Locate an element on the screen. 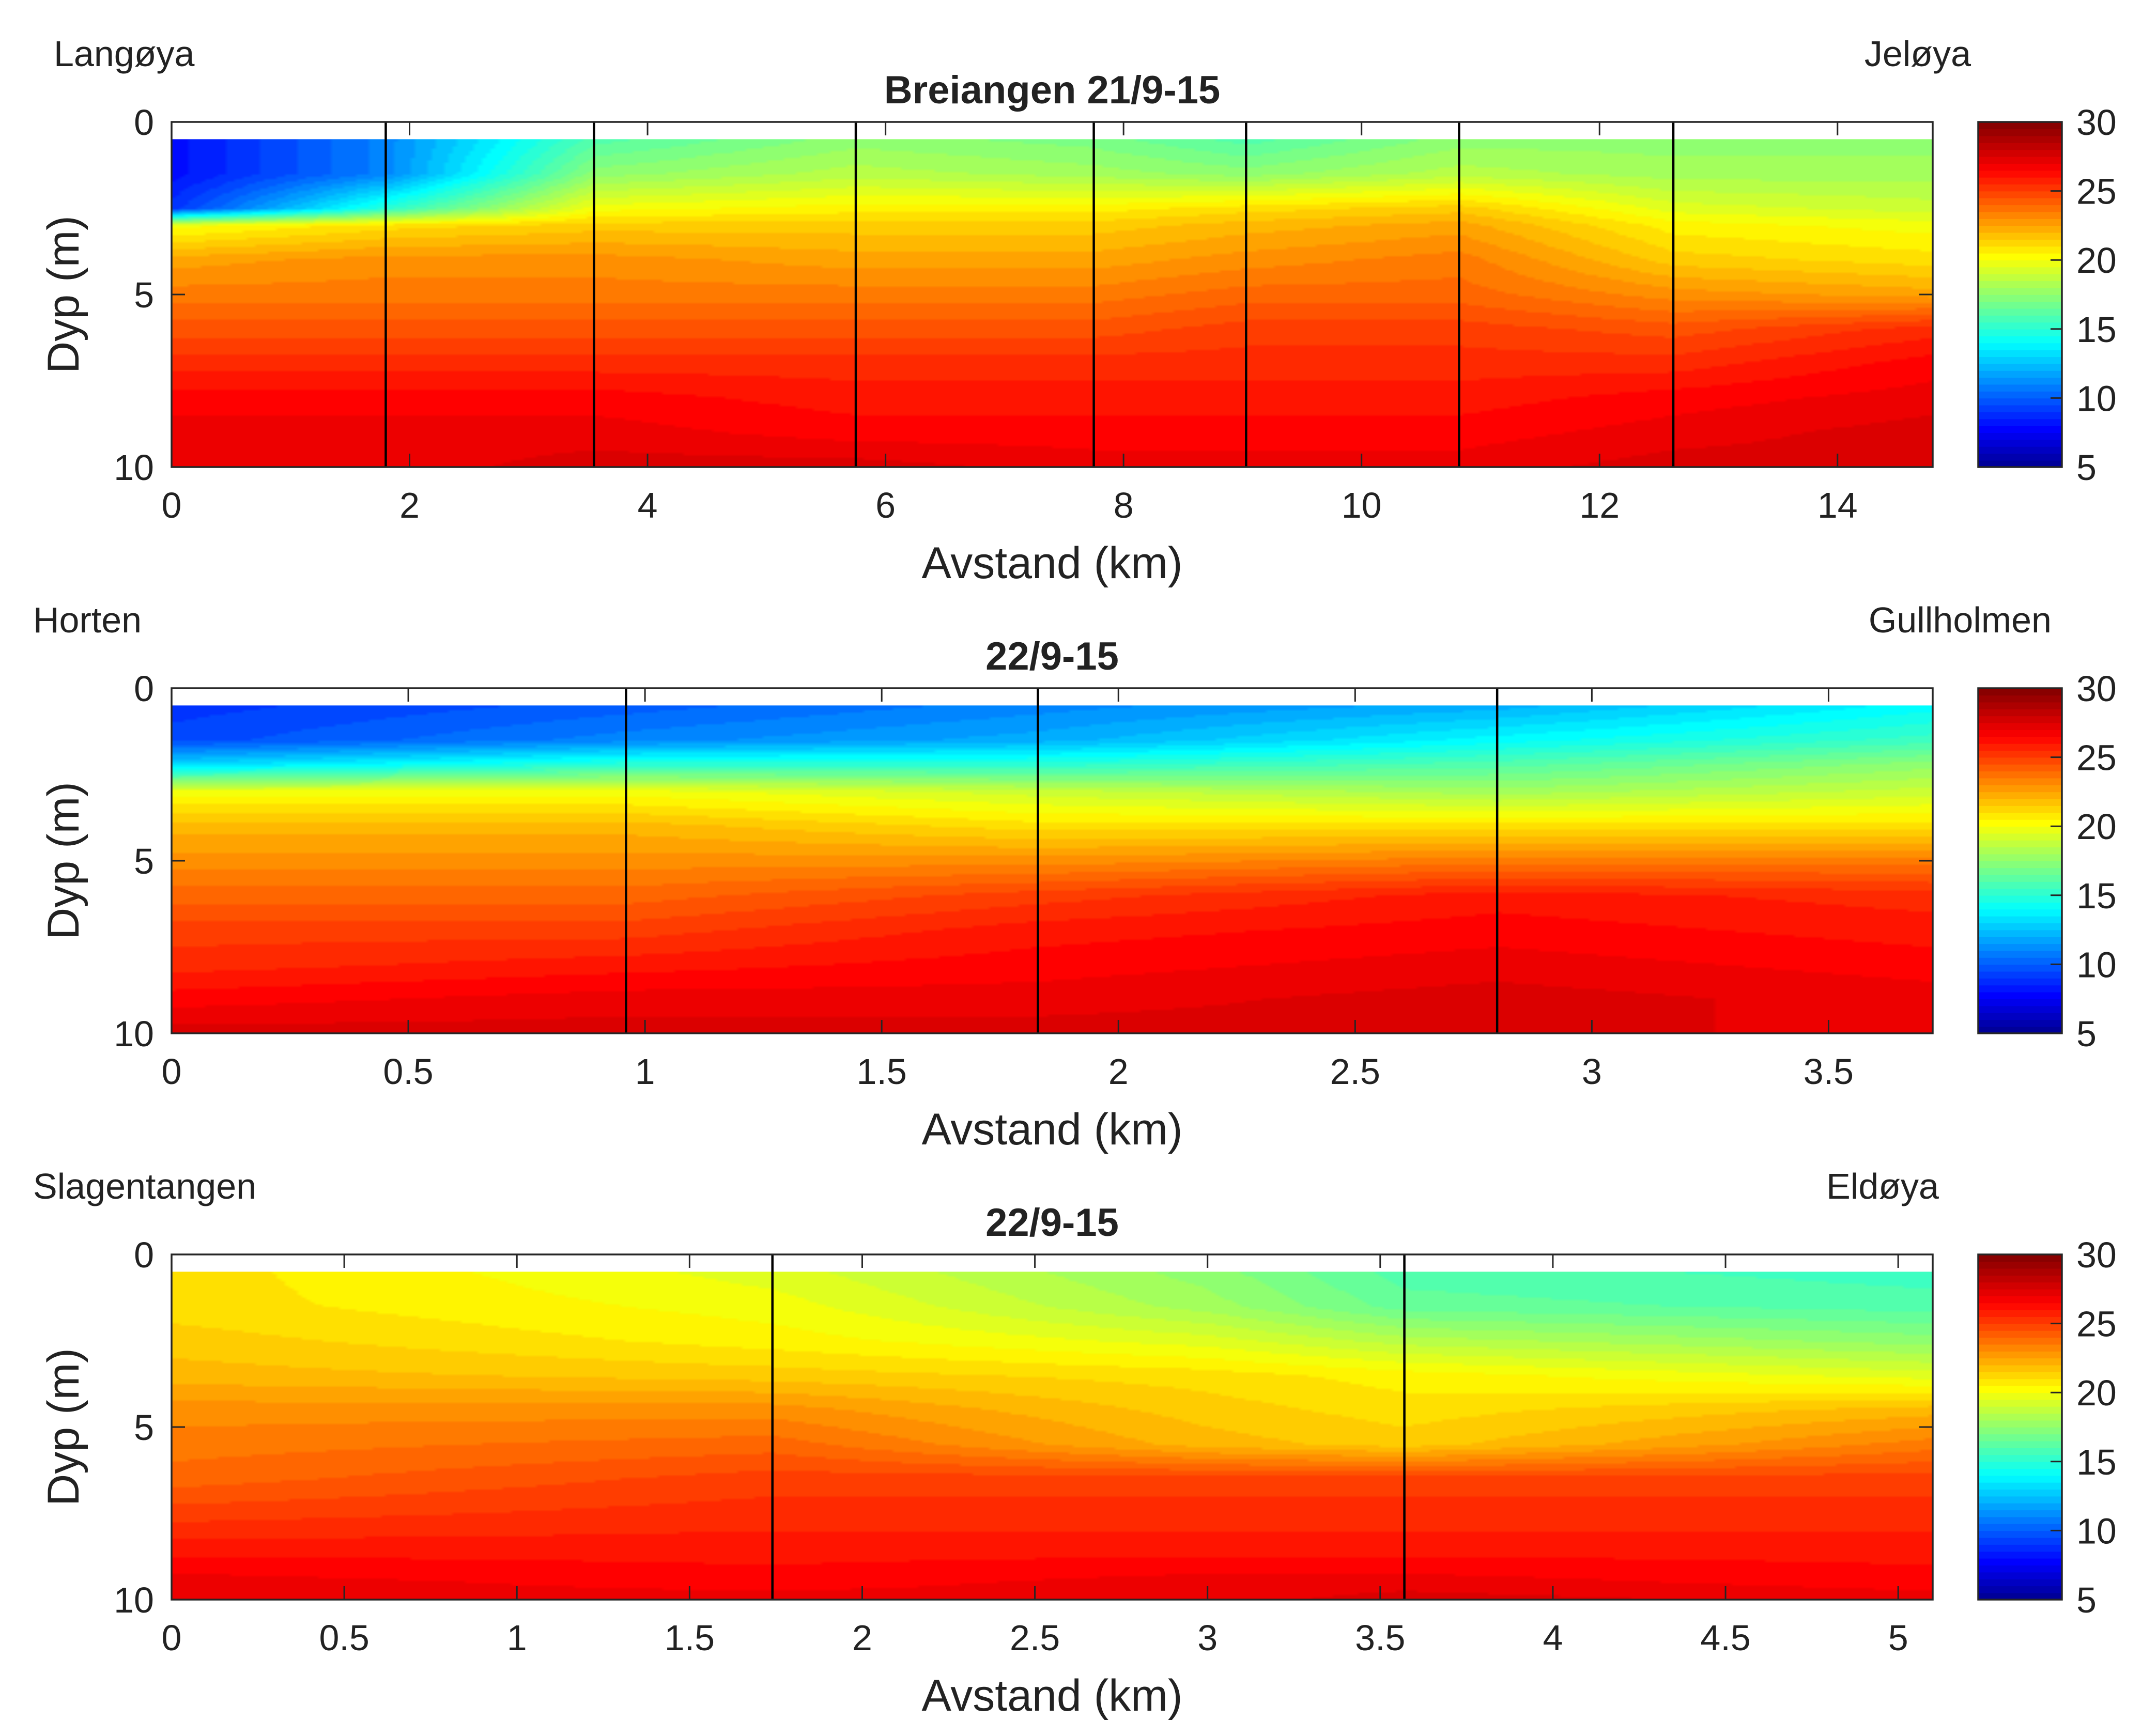 The width and height of the screenshot is (2142, 1736). x-tick-label: 6 is located at coordinates (885, 505).